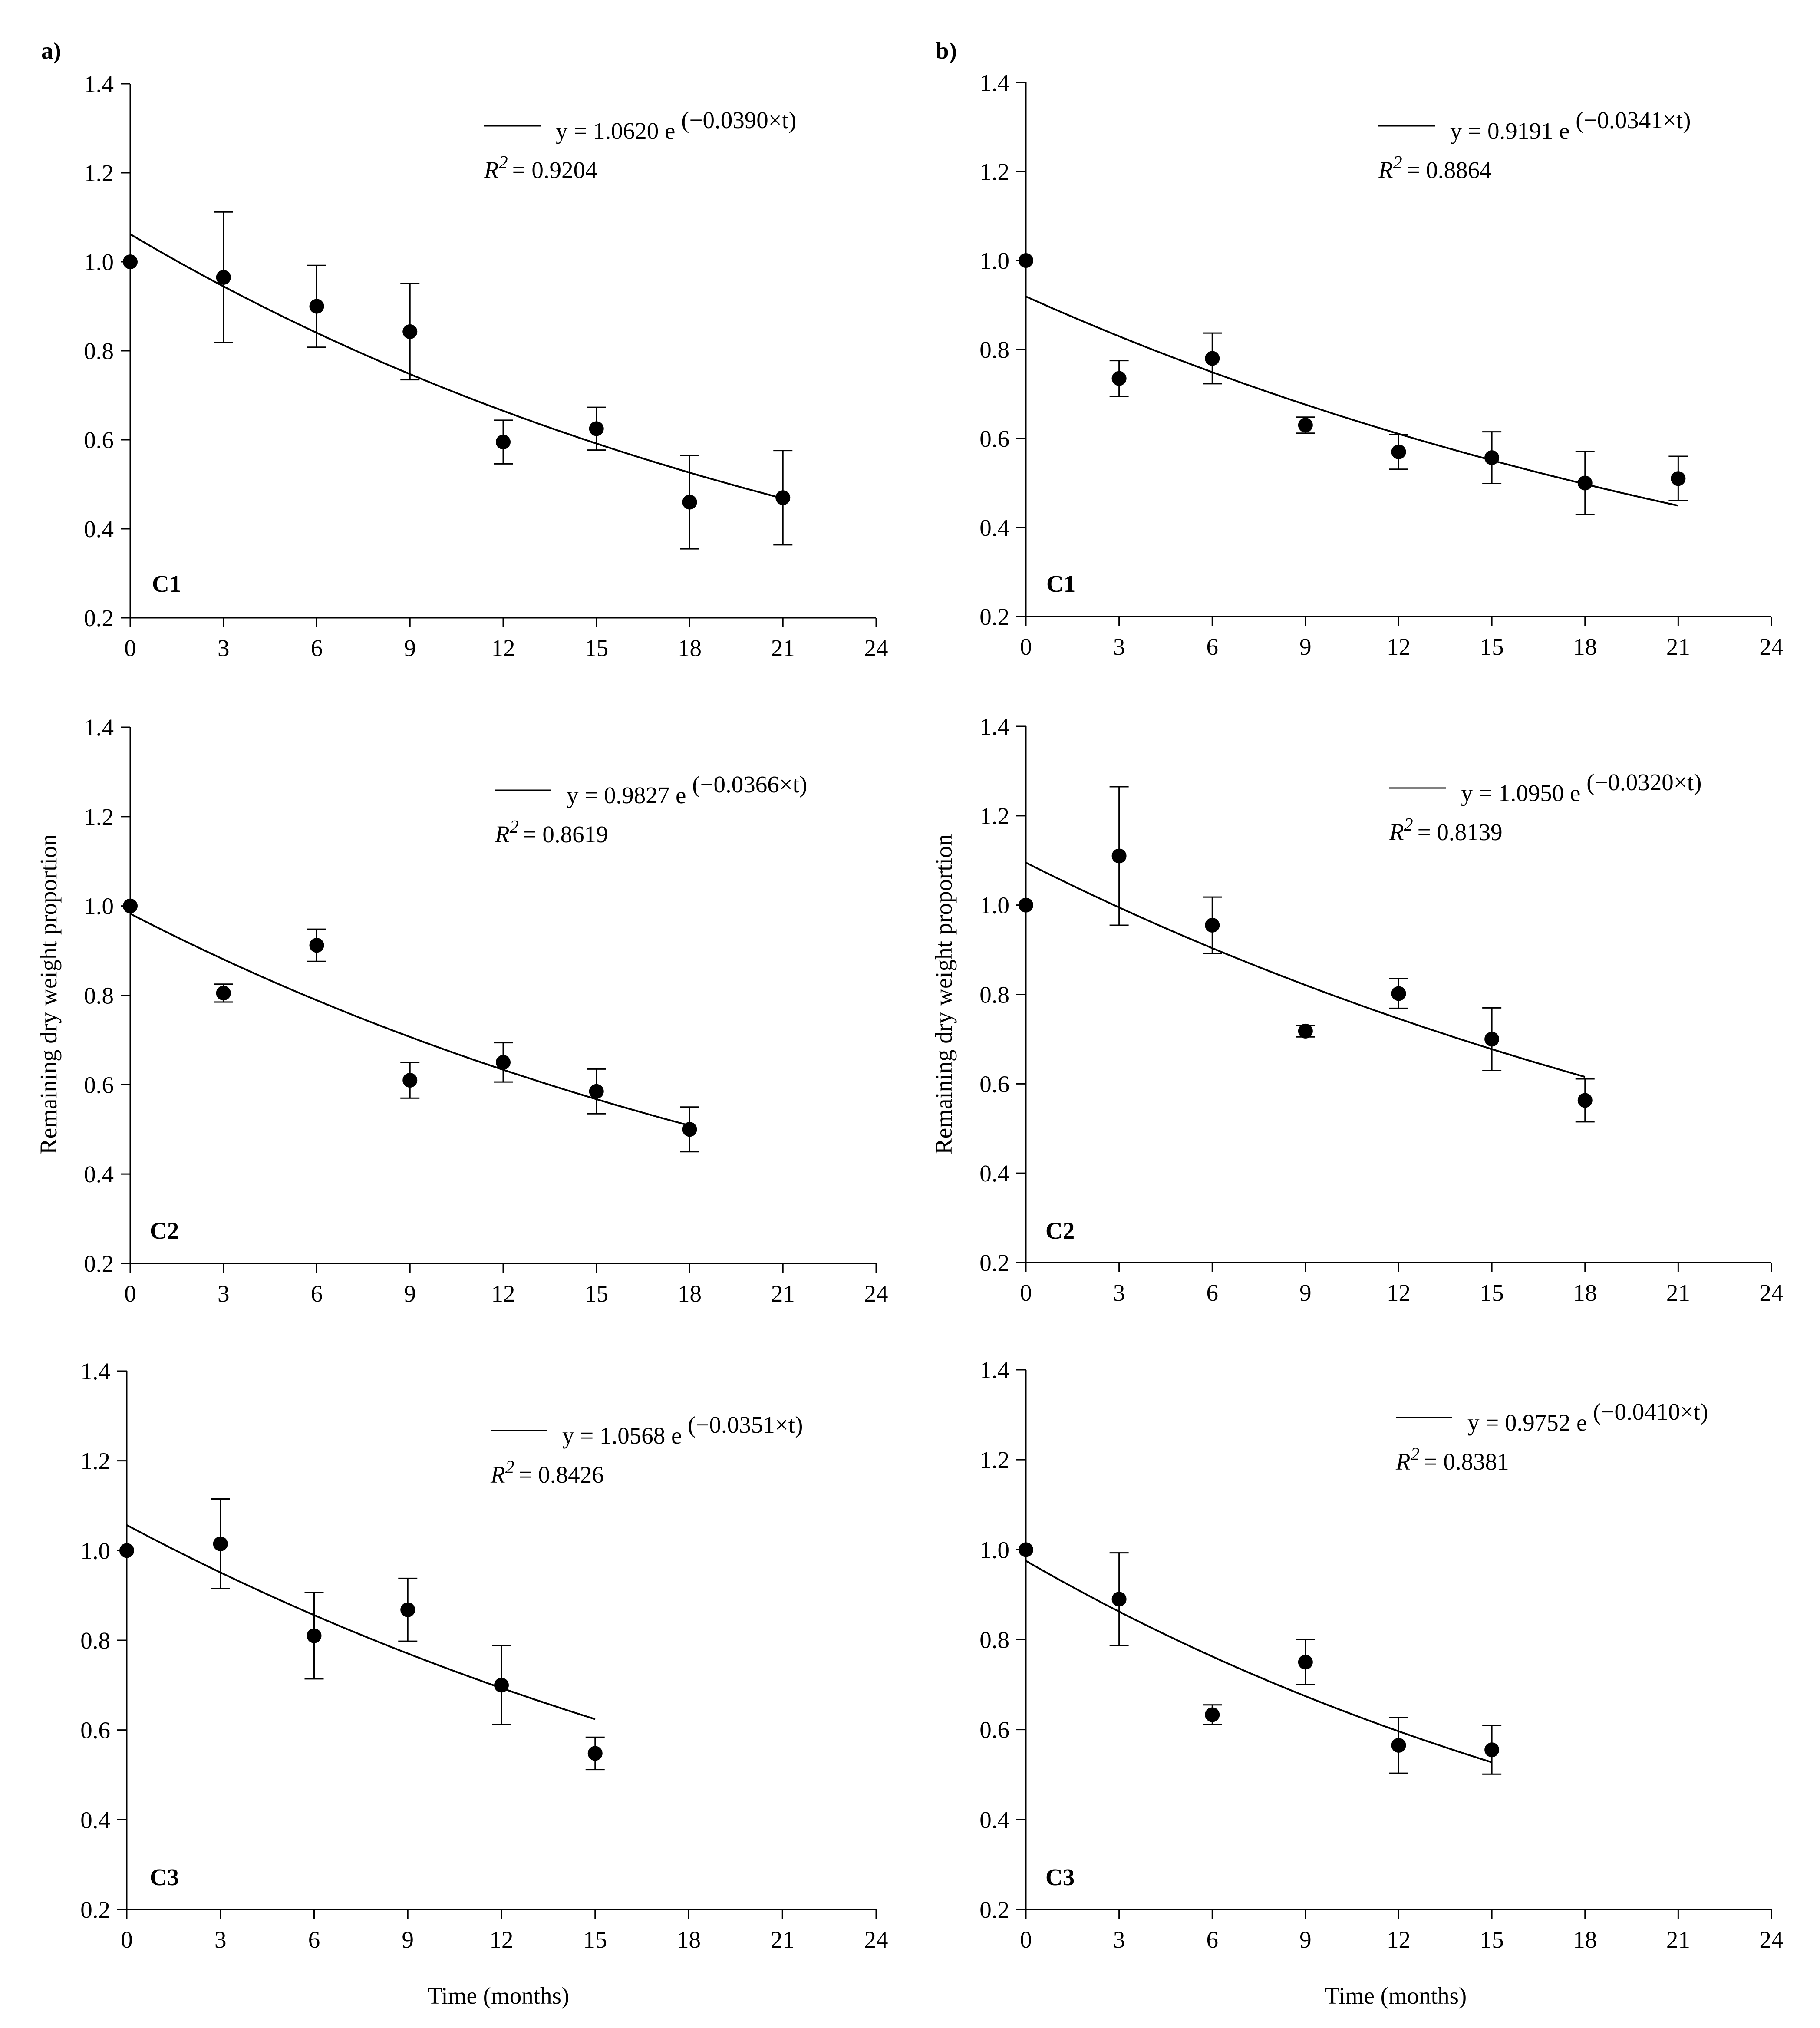 This screenshot has width=1820, height=2028. What do you see at coordinates (1570, 125) in the screenshot?
I see `fit-equation: y = 0.9191 e (−0.0341×t)` at bounding box center [1570, 125].